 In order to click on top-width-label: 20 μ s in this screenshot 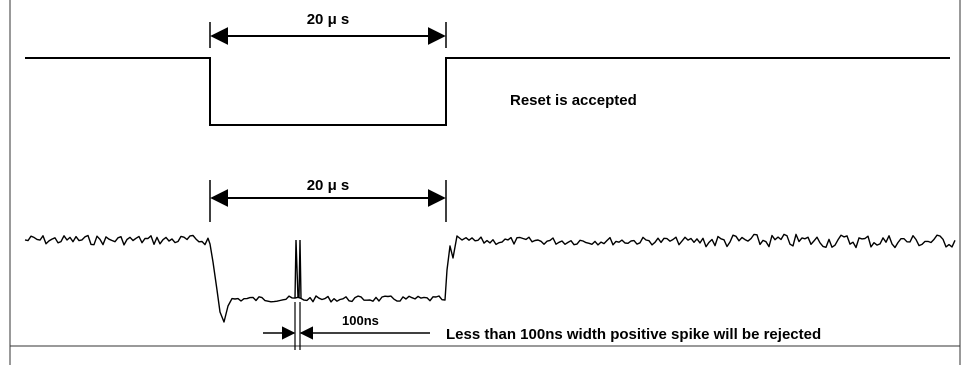, I will do `click(328, 19)`.